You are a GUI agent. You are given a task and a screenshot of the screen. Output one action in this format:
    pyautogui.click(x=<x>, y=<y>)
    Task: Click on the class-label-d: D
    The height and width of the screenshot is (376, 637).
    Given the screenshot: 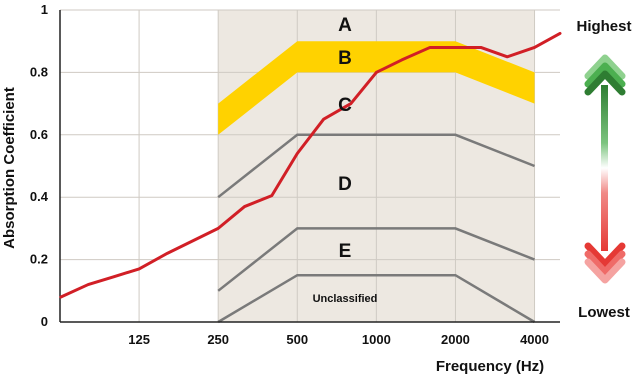 What is the action you would take?
    pyautogui.click(x=345, y=184)
    